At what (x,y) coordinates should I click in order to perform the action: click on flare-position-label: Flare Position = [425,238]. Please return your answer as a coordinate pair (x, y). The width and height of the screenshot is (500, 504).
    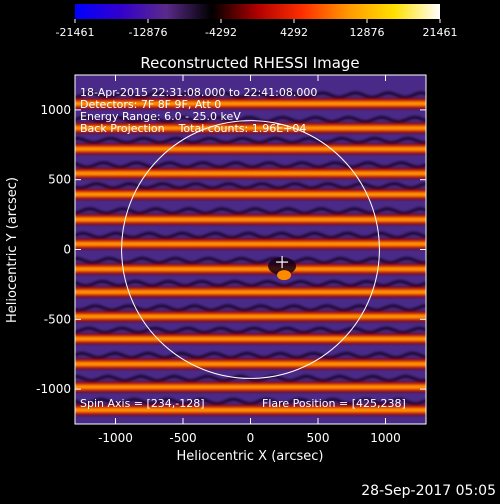
    Looking at the image, I should click on (334, 403).